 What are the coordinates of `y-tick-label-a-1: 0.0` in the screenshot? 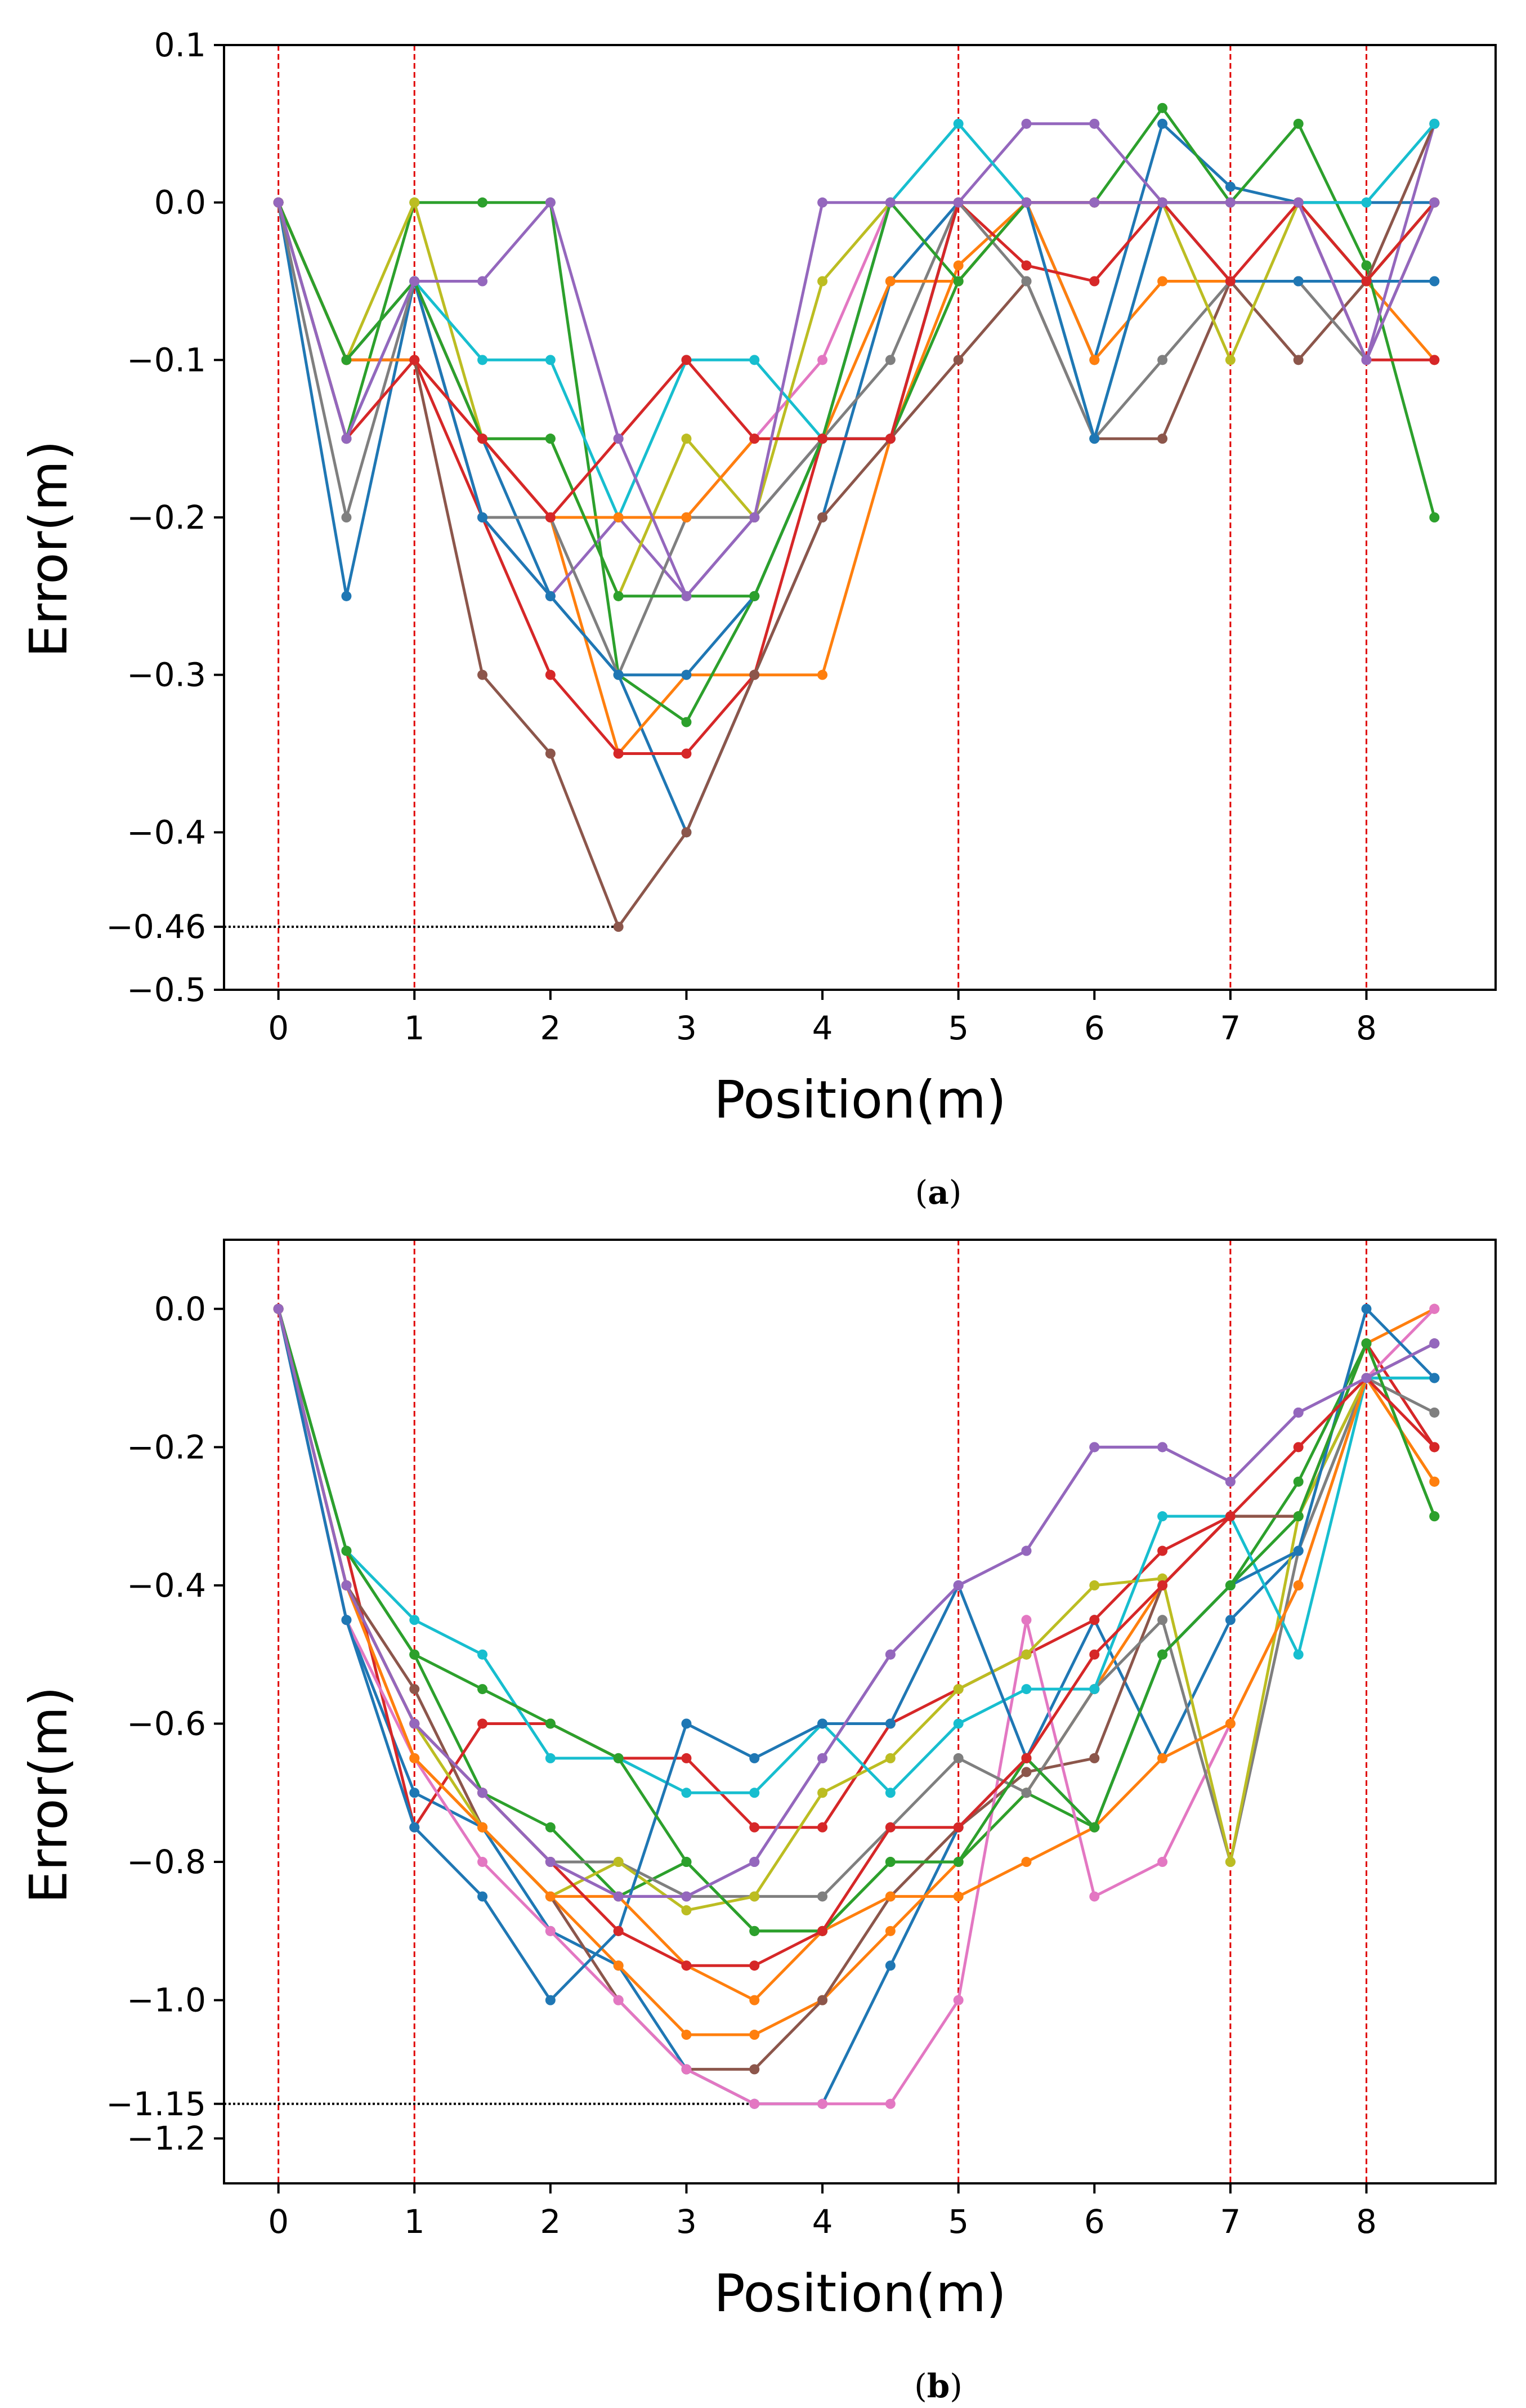 It's located at (180, 203).